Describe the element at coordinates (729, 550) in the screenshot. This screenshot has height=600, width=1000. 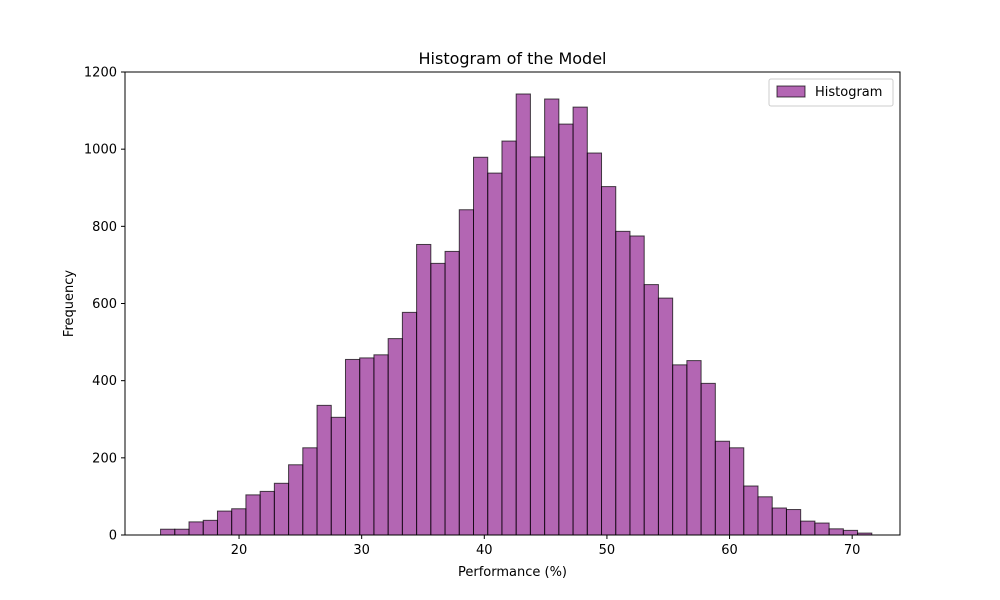
I see `x-tick-label: 60` at that location.